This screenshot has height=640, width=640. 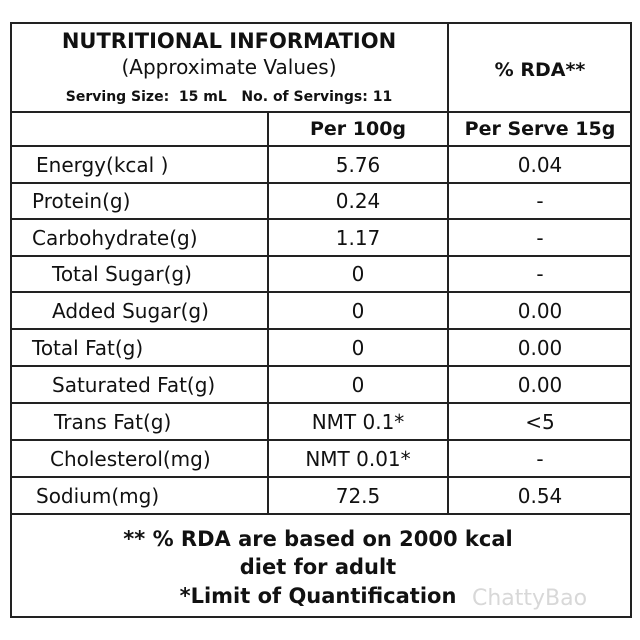 I want to click on column-header: Per 100g, so click(x=358, y=128).